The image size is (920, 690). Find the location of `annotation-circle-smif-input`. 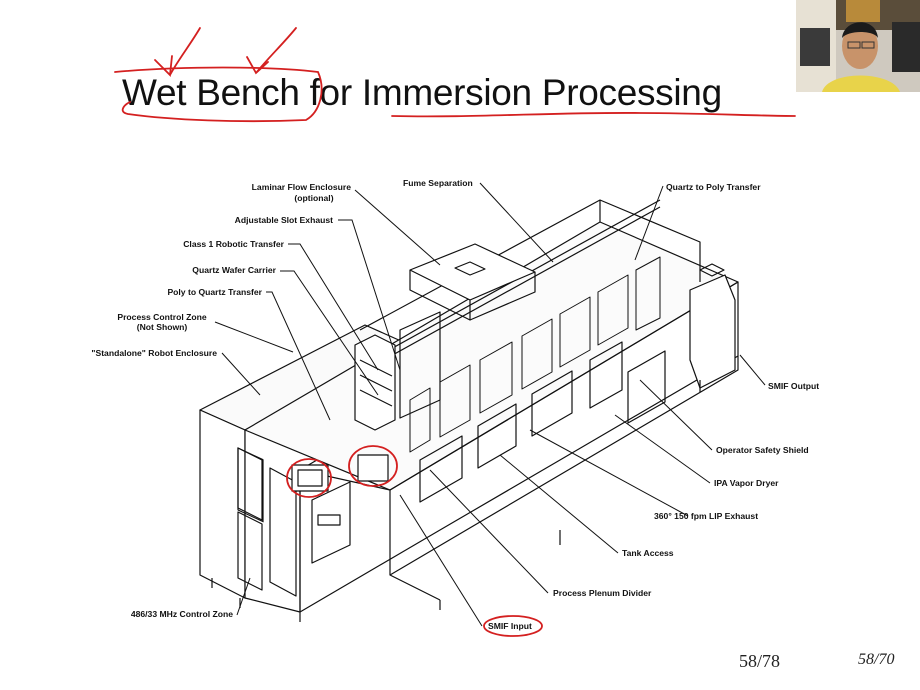

annotation-circle-smif-input is located at coordinates (513, 626).